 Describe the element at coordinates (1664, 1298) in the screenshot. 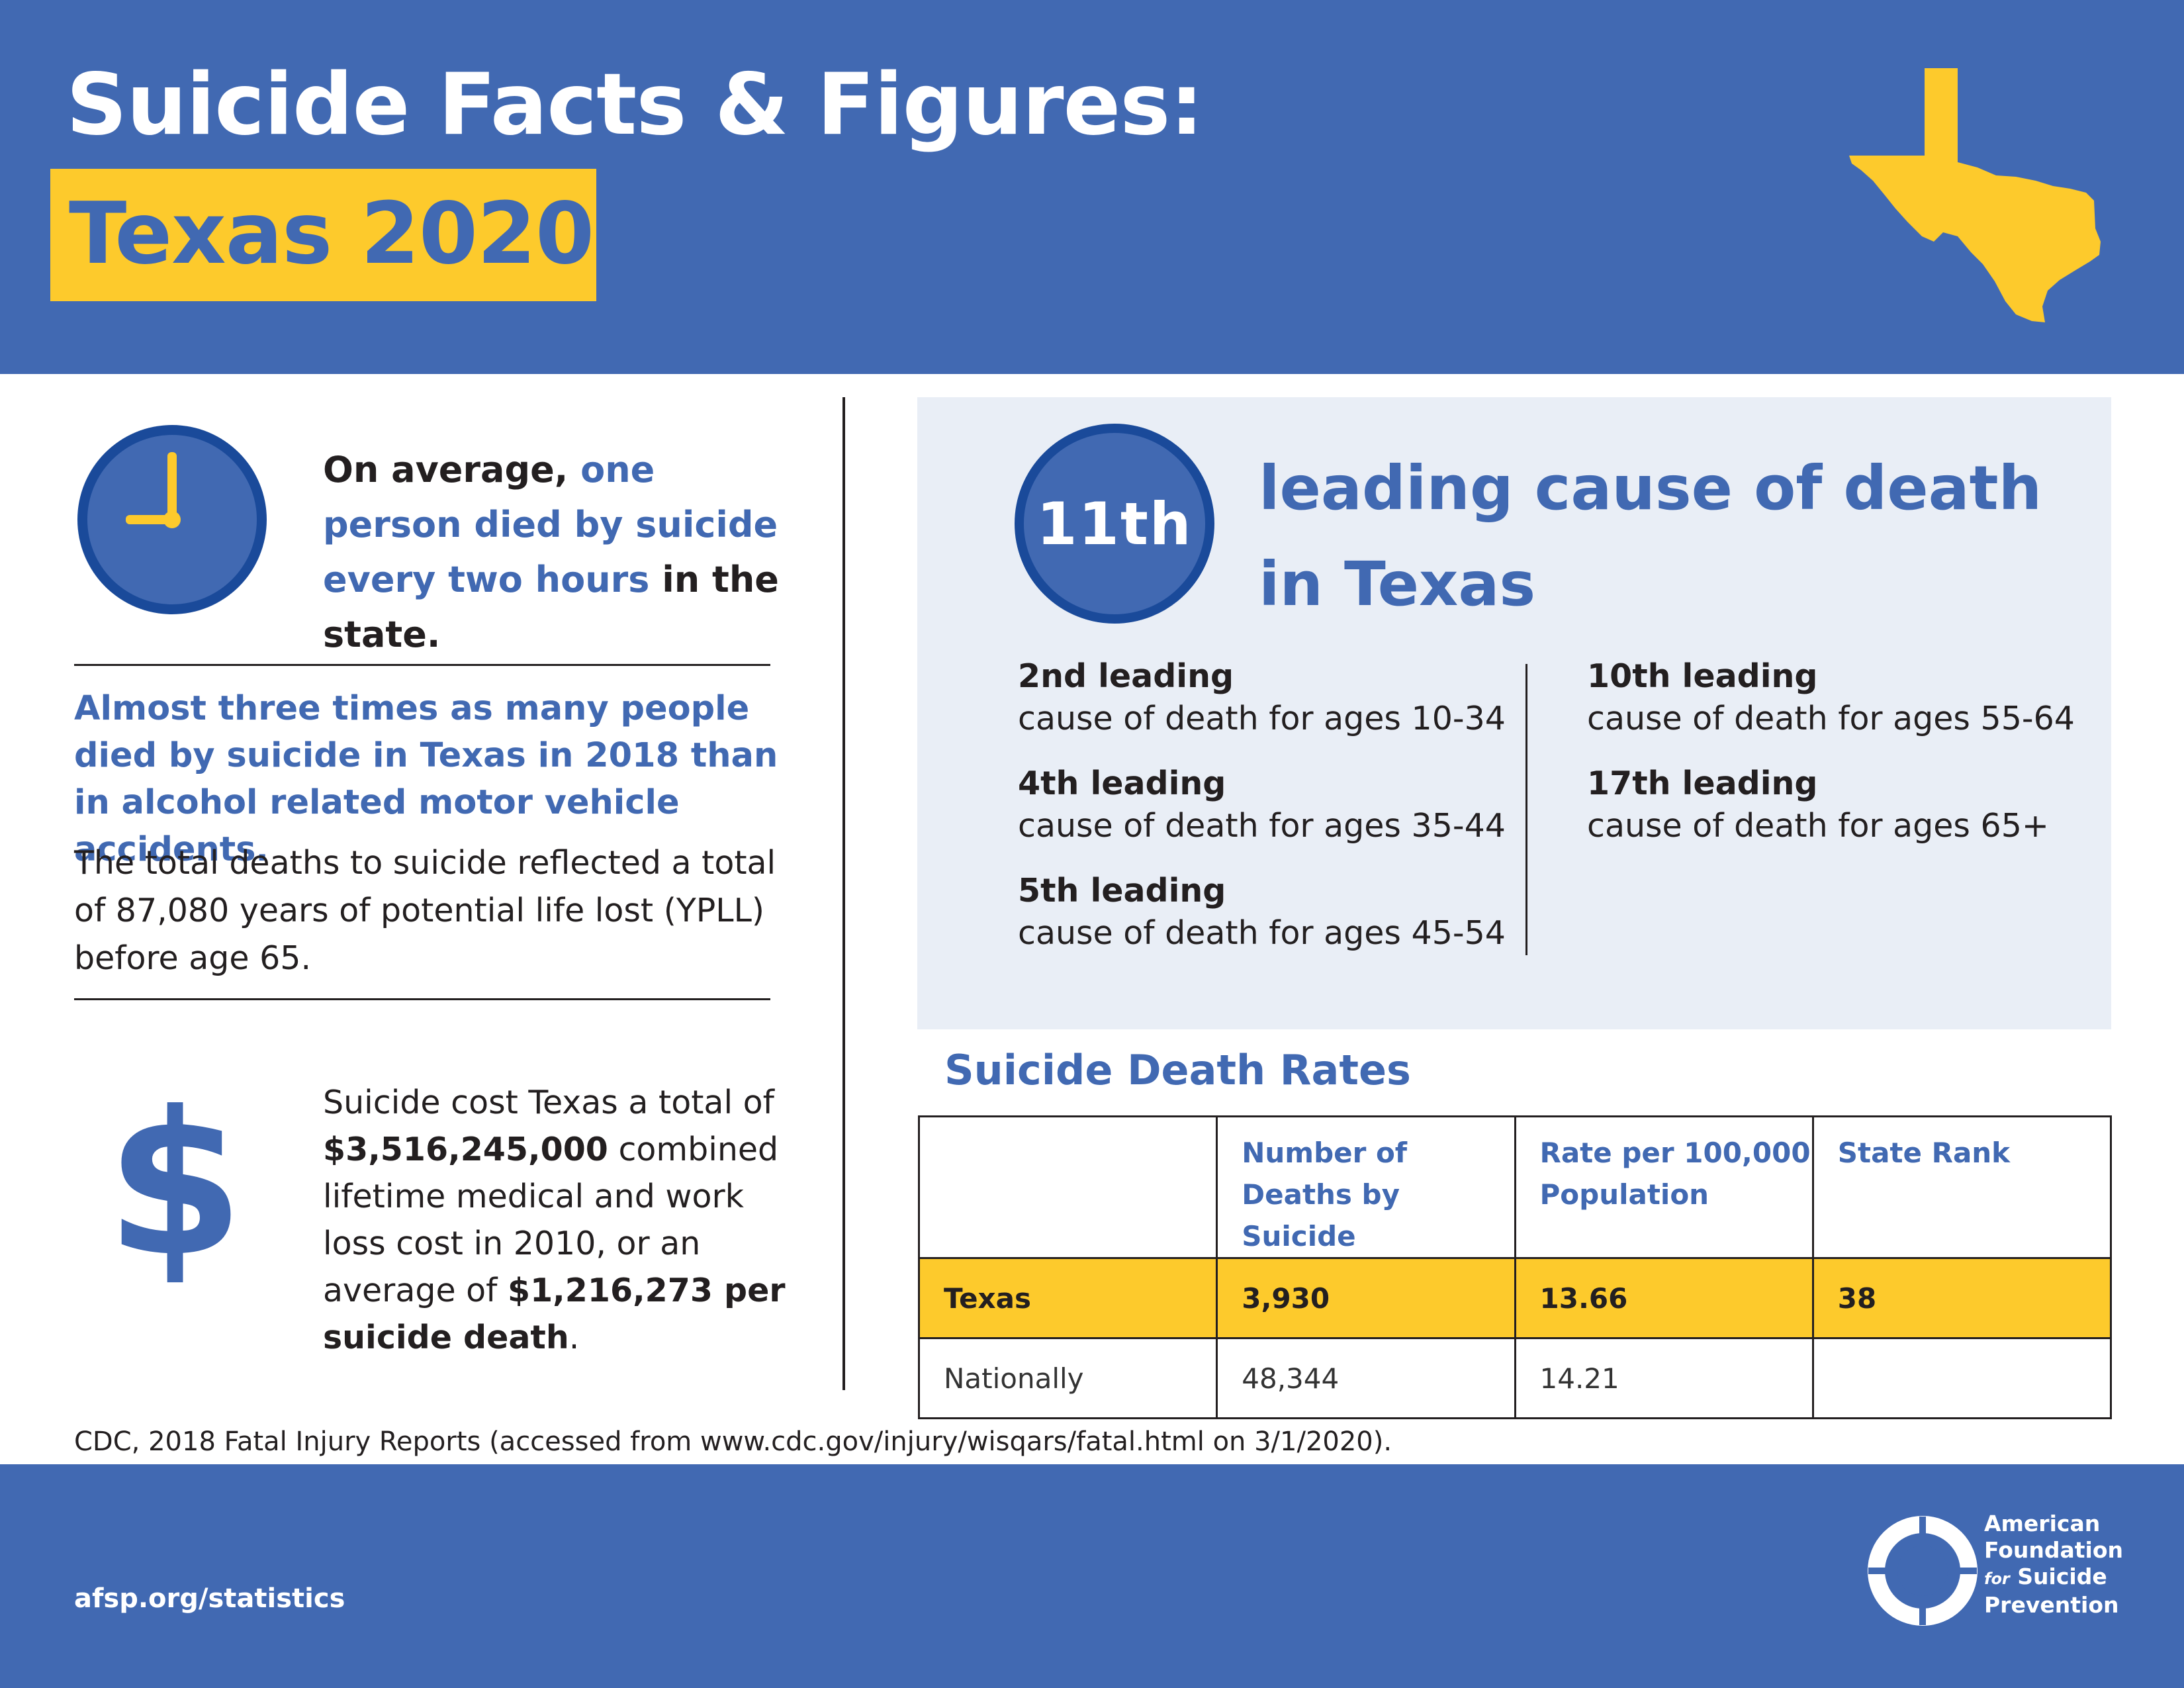

I see `table-cell: 13.66` at that location.